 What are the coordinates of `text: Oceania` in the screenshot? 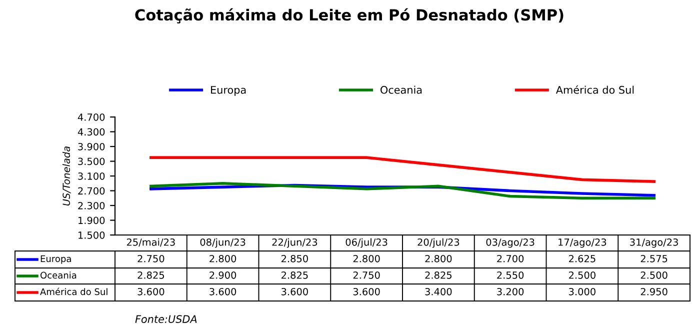 It's located at (58, 275).